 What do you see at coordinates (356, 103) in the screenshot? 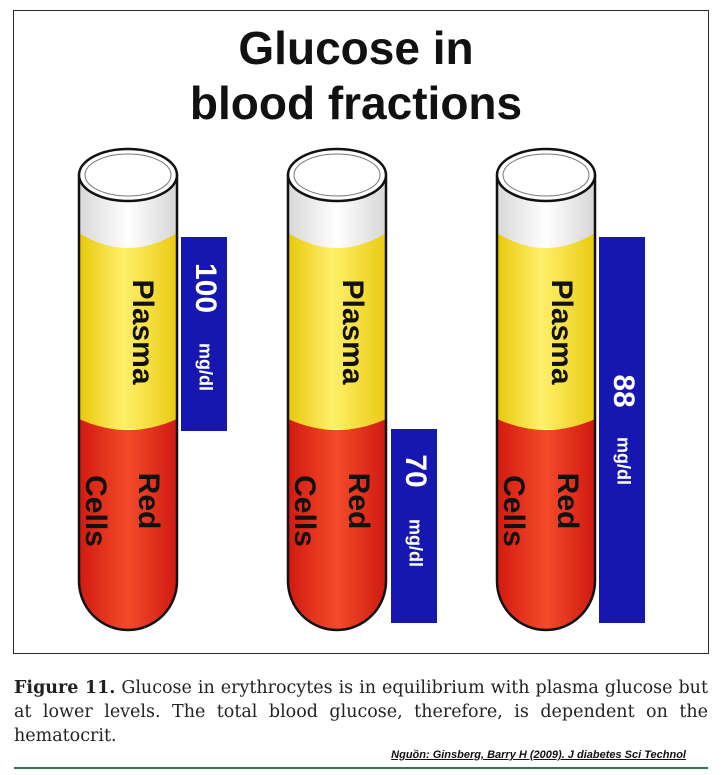
I see `title-line-2: blood fractions` at bounding box center [356, 103].